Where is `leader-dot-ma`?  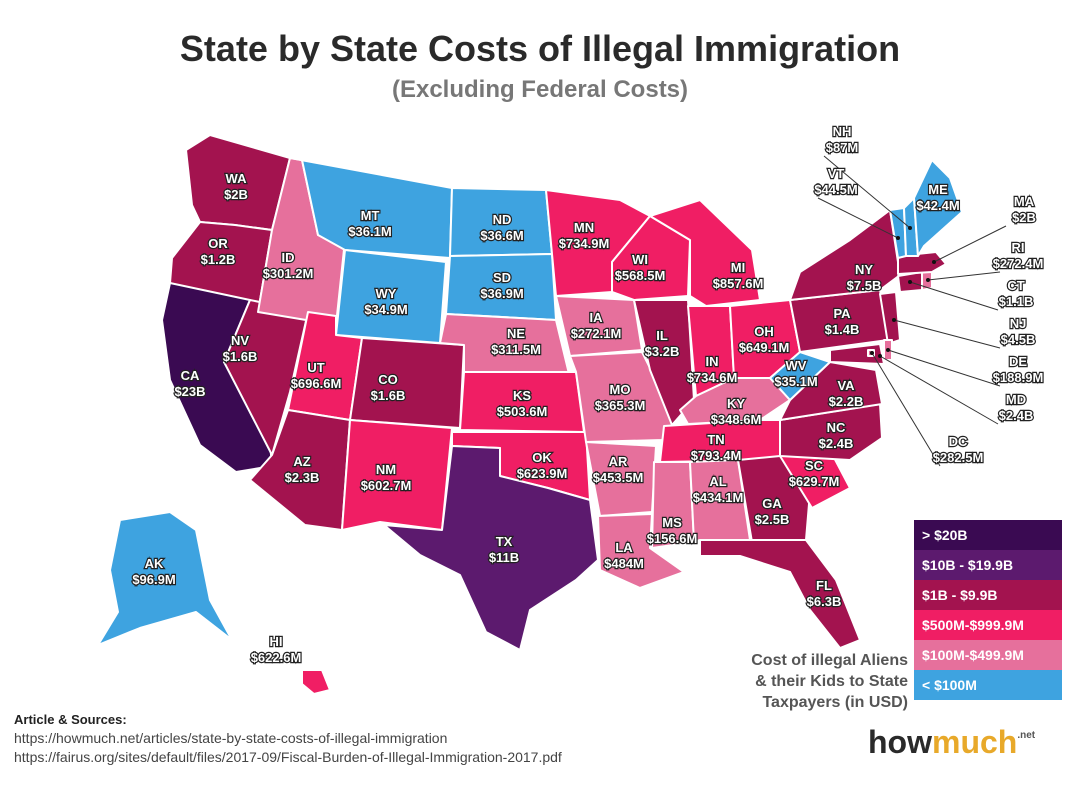
leader-dot-ma is located at coordinates (934, 262).